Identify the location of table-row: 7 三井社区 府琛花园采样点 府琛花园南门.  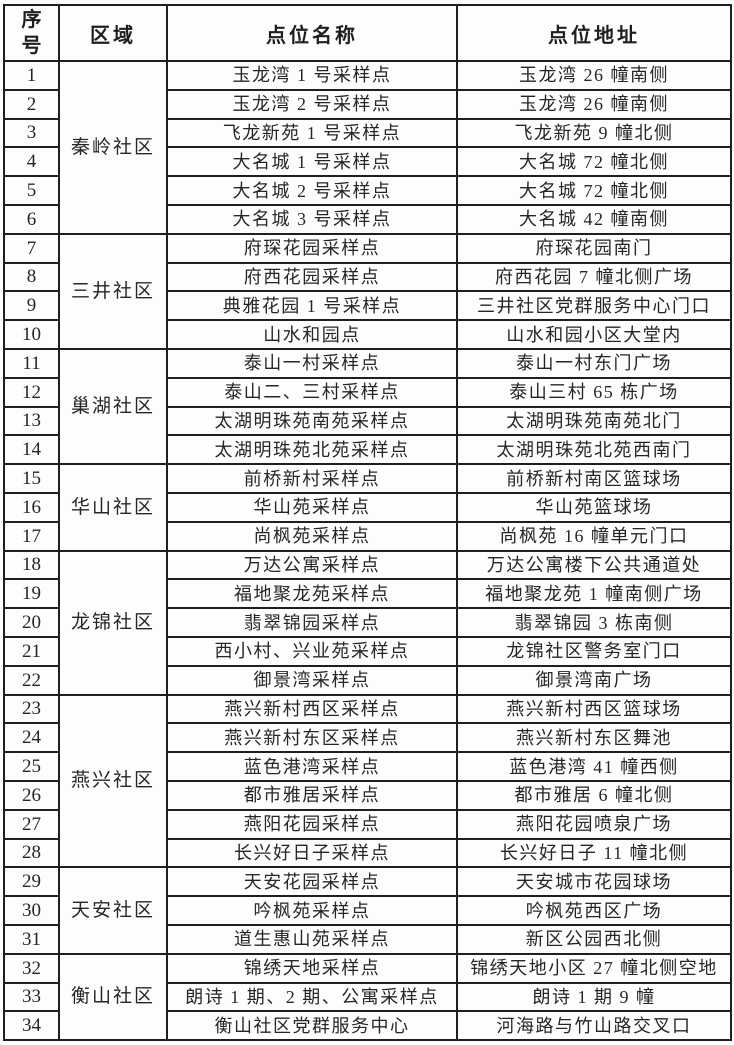
(367, 291).